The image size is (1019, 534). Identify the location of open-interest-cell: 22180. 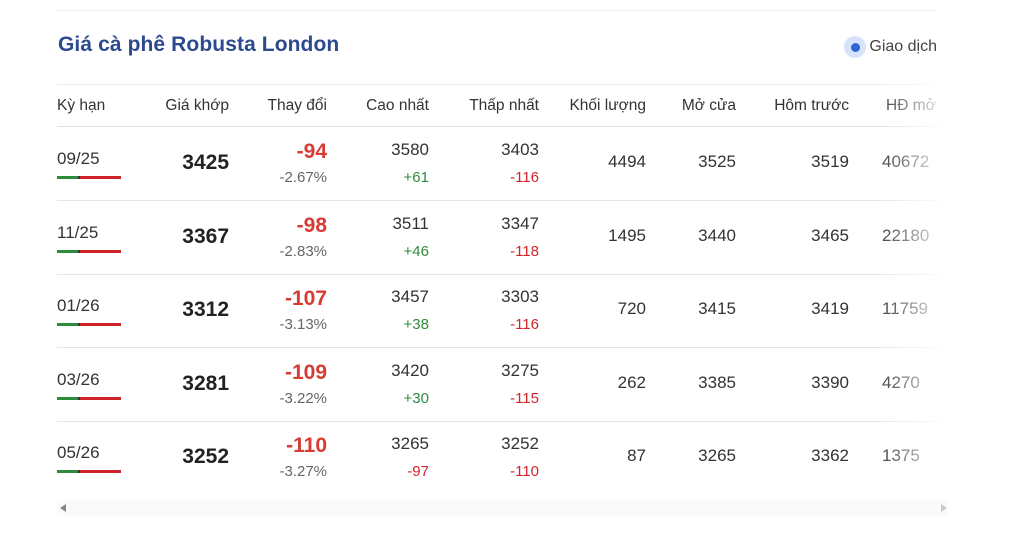
(906, 235).